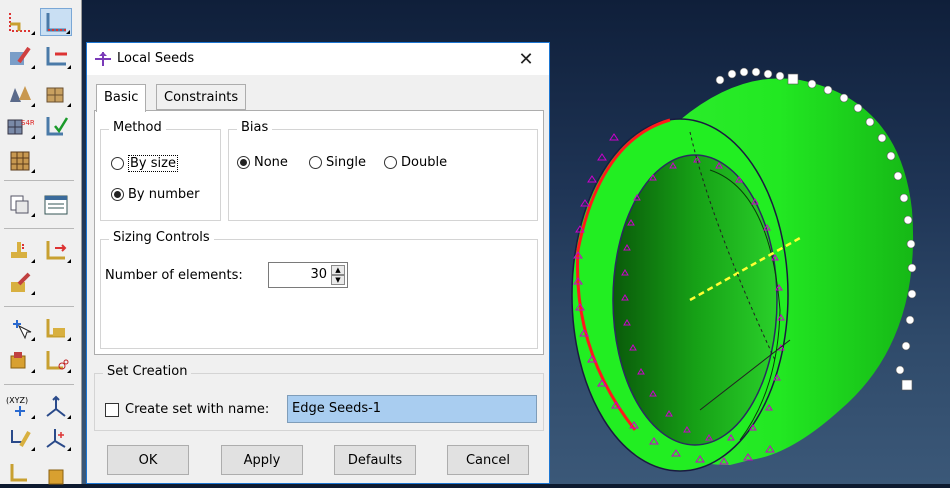 The image size is (950, 488). I want to click on radio-bias-single-indicator, so click(315, 162).